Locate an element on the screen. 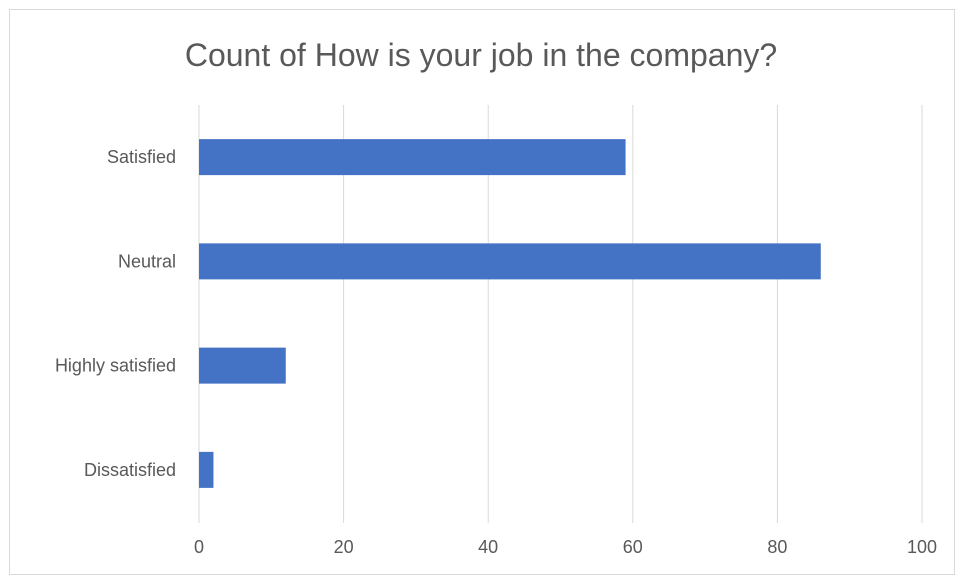  x-tick-label: 20 is located at coordinates (344, 547).